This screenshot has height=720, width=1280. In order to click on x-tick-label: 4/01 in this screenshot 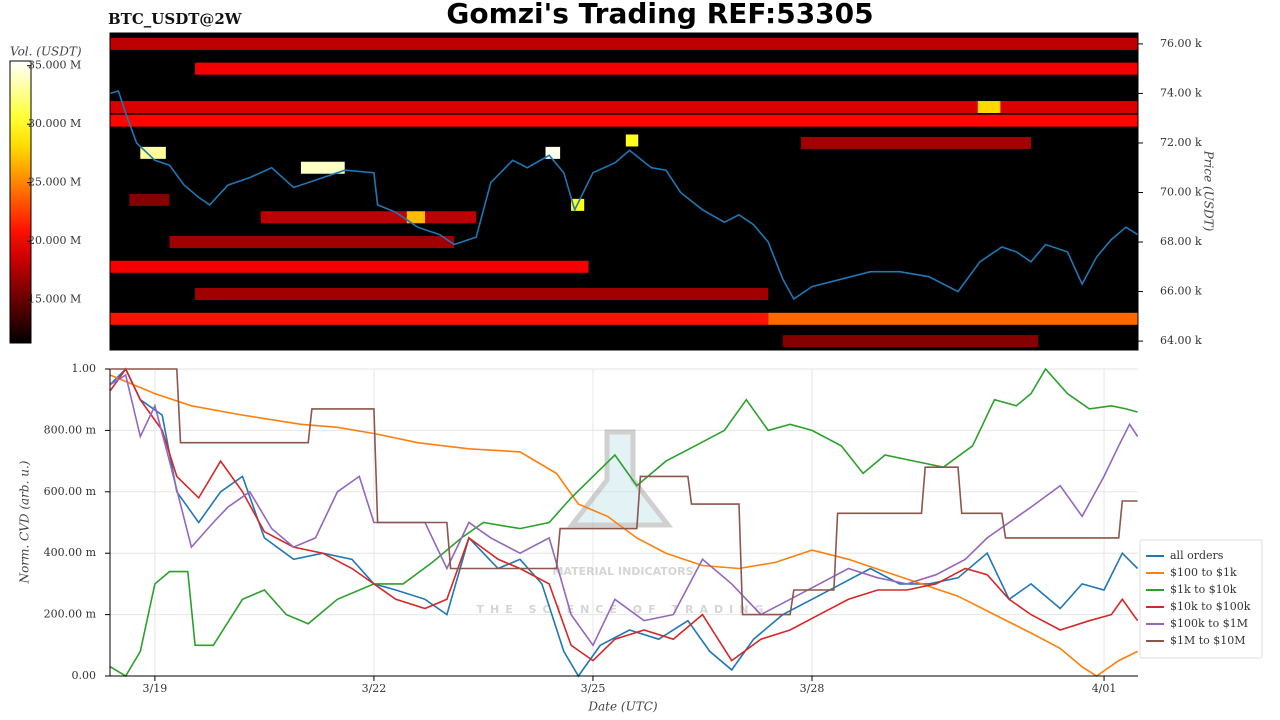, I will do `click(1104, 688)`.